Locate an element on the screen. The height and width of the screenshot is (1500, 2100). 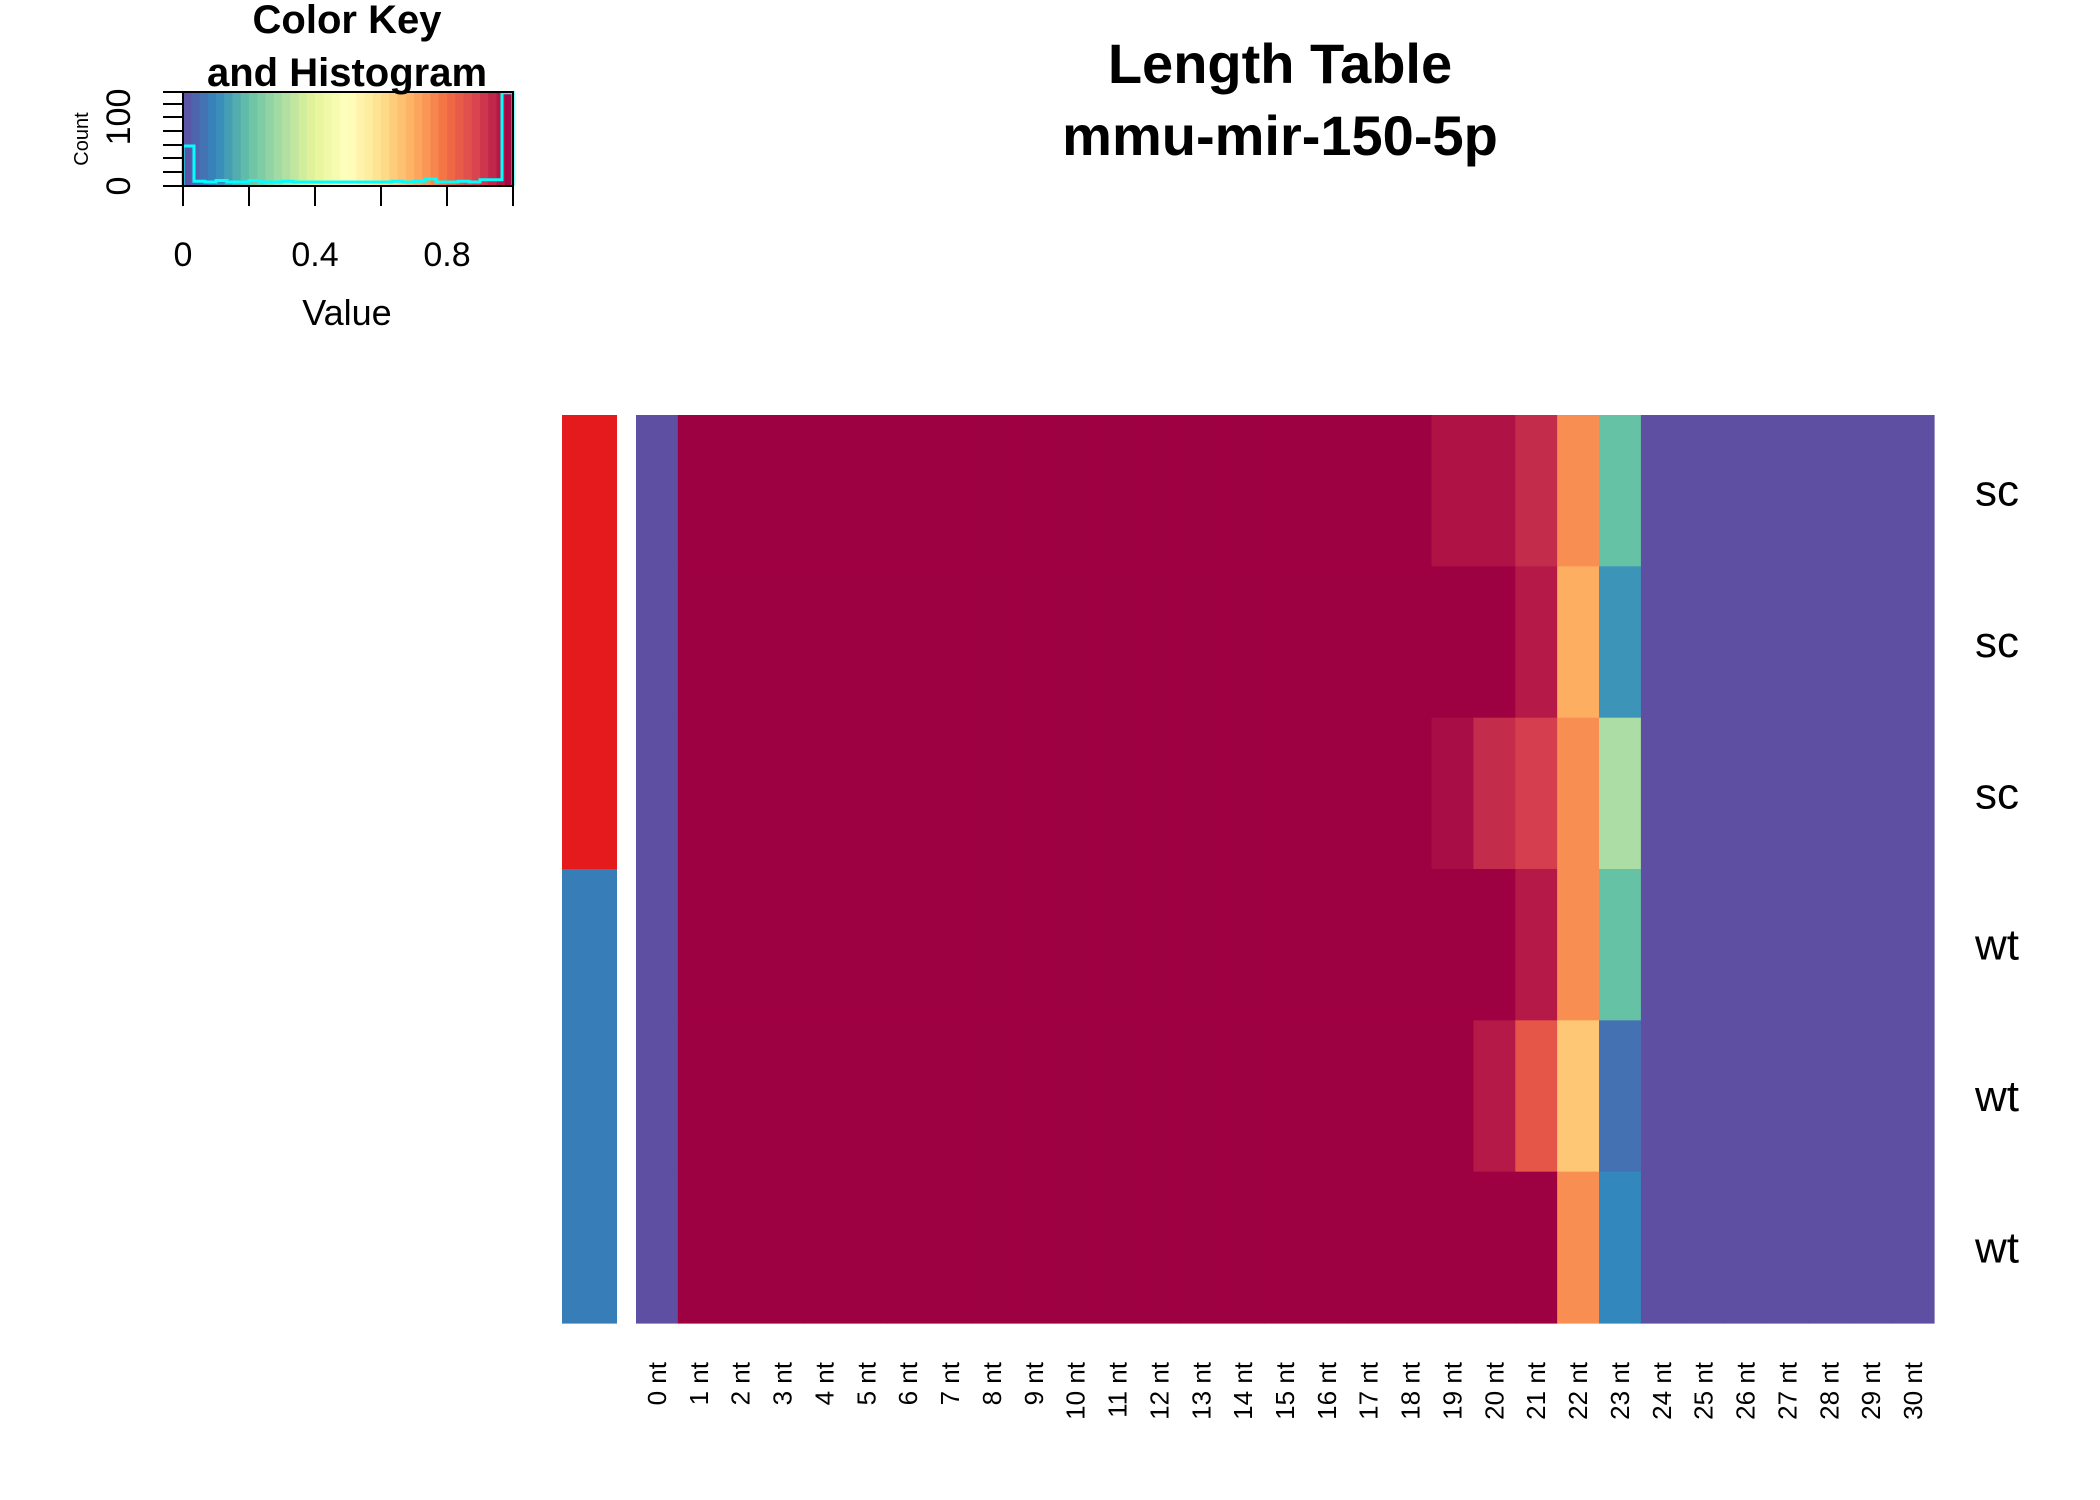
color-key-ylabel: Count is located at coordinates (82, 139).